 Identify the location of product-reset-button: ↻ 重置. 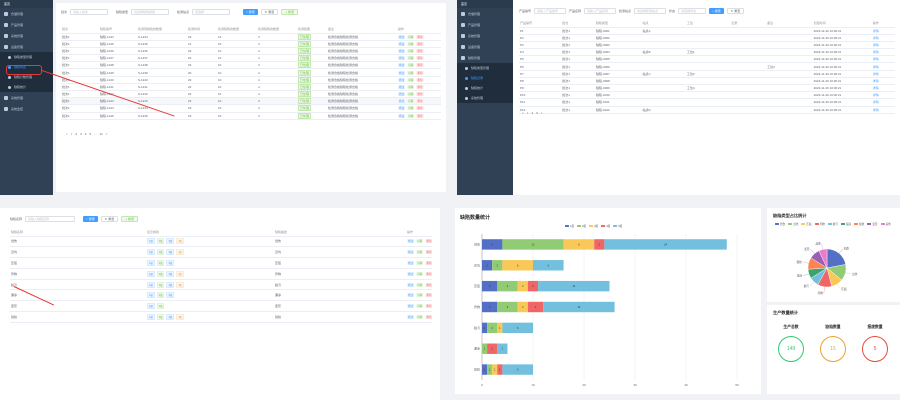
(735, 11).